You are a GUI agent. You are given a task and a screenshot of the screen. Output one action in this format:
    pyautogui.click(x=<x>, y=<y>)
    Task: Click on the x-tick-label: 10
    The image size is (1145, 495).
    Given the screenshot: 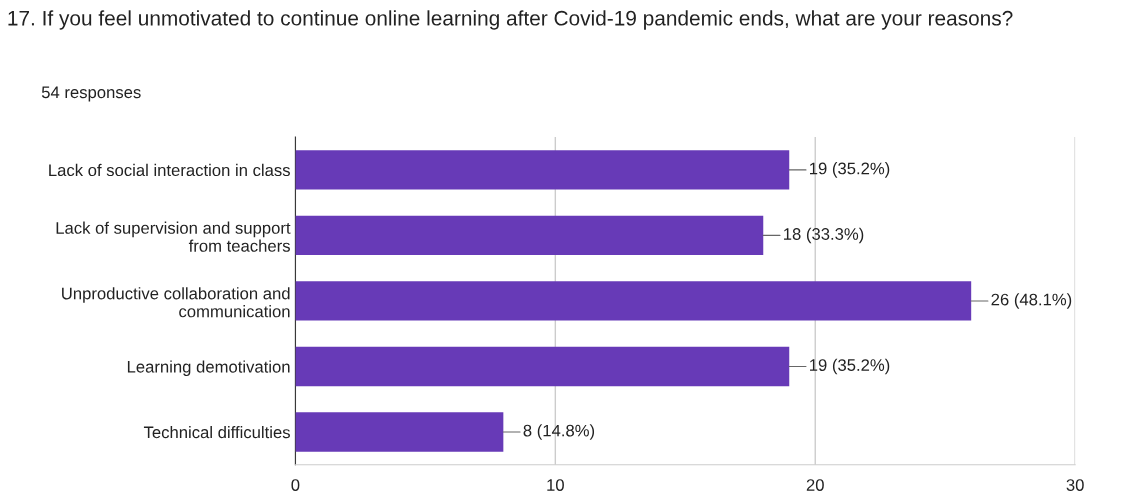 What is the action you would take?
    pyautogui.click(x=555, y=485)
    